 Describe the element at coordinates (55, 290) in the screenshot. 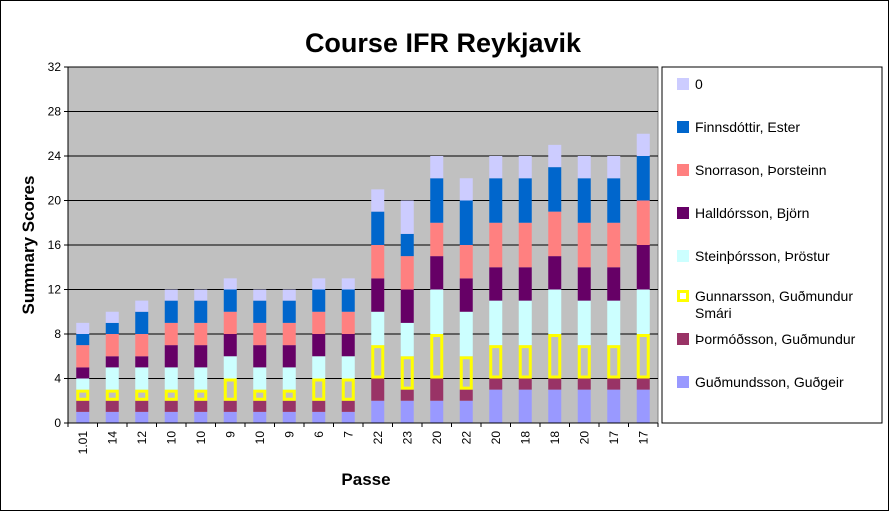

I see `y-tick-label: 12` at that location.